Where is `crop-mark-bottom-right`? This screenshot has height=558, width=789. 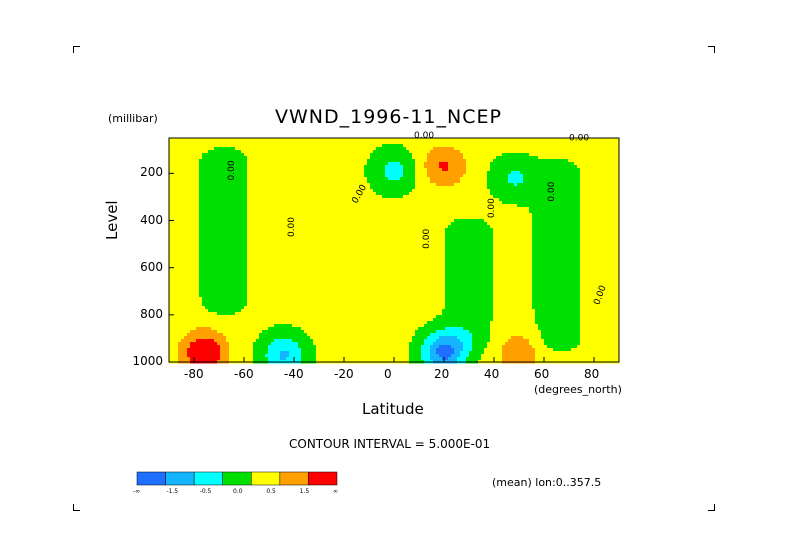
crop-mark-bottom-right is located at coordinates (711, 507).